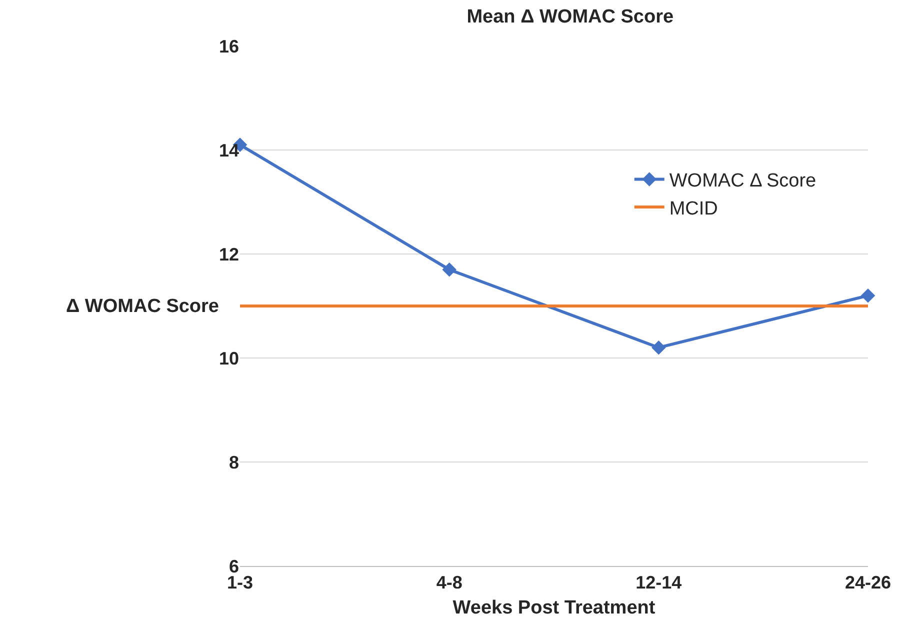 This screenshot has height=642, width=905. Describe the element at coordinates (228, 150) in the screenshot. I see `y-tick-label: 14` at that location.